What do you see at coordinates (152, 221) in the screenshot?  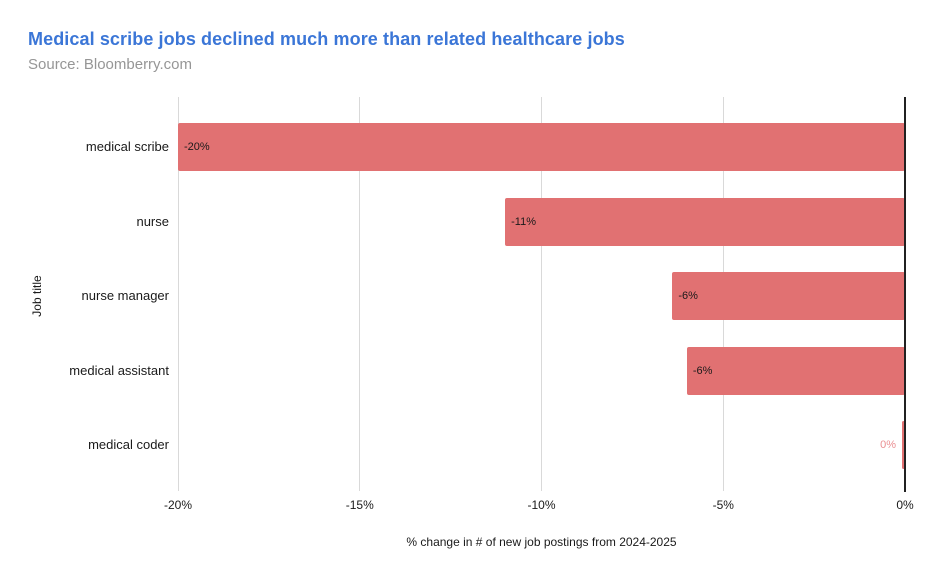 I see `category-label: nurse` at bounding box center [152, 221].